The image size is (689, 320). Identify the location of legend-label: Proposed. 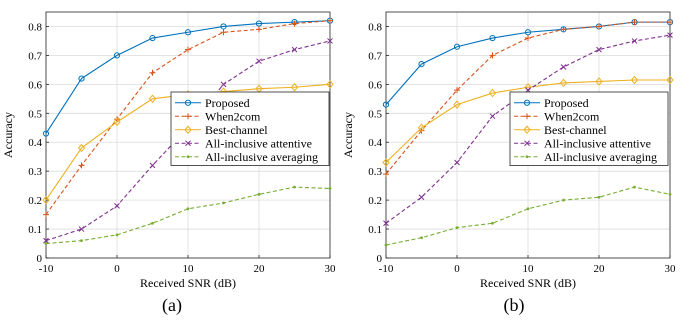
(227, 103).